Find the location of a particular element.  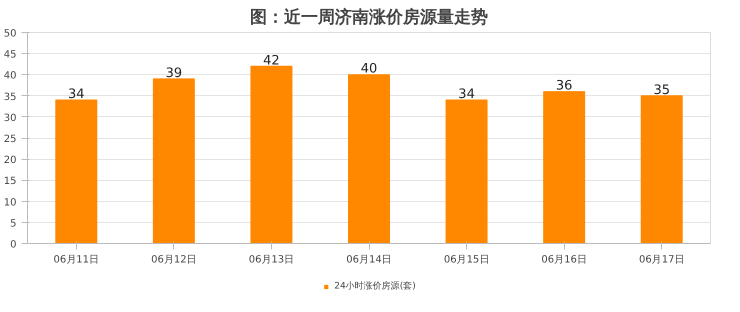

x-tick-label: 06月11日 is located at coordinates (77, 260).